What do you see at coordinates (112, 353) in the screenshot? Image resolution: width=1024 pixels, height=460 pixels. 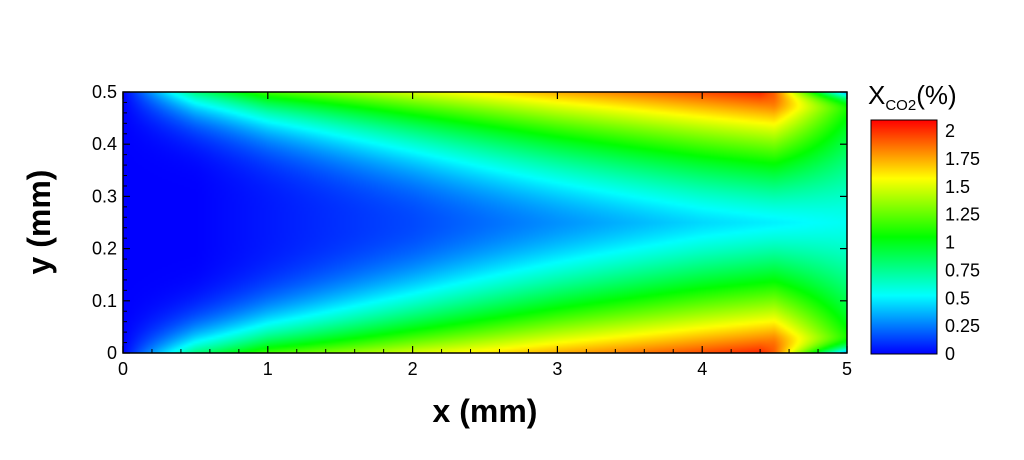 I see `y-tick-label: 0` at bounding box center [112, 353].